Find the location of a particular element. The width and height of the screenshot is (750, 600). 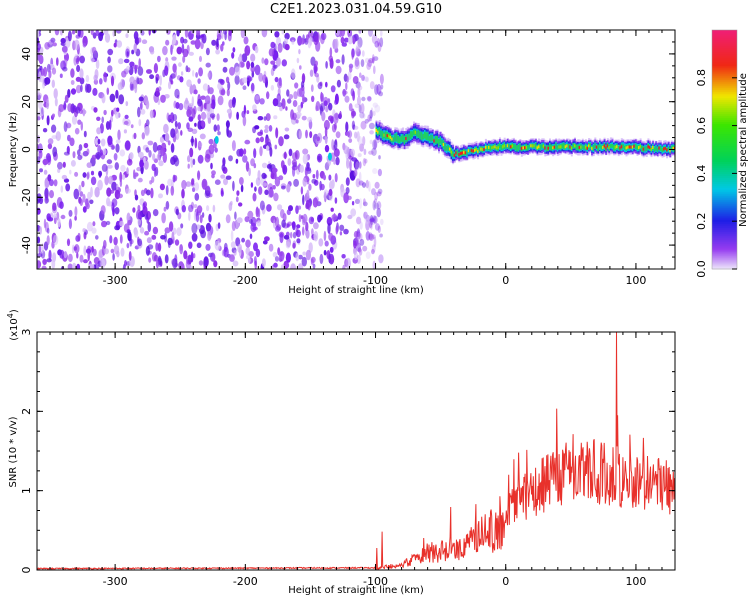

x-tick-label: 100 is located at coordinates (635, 280).